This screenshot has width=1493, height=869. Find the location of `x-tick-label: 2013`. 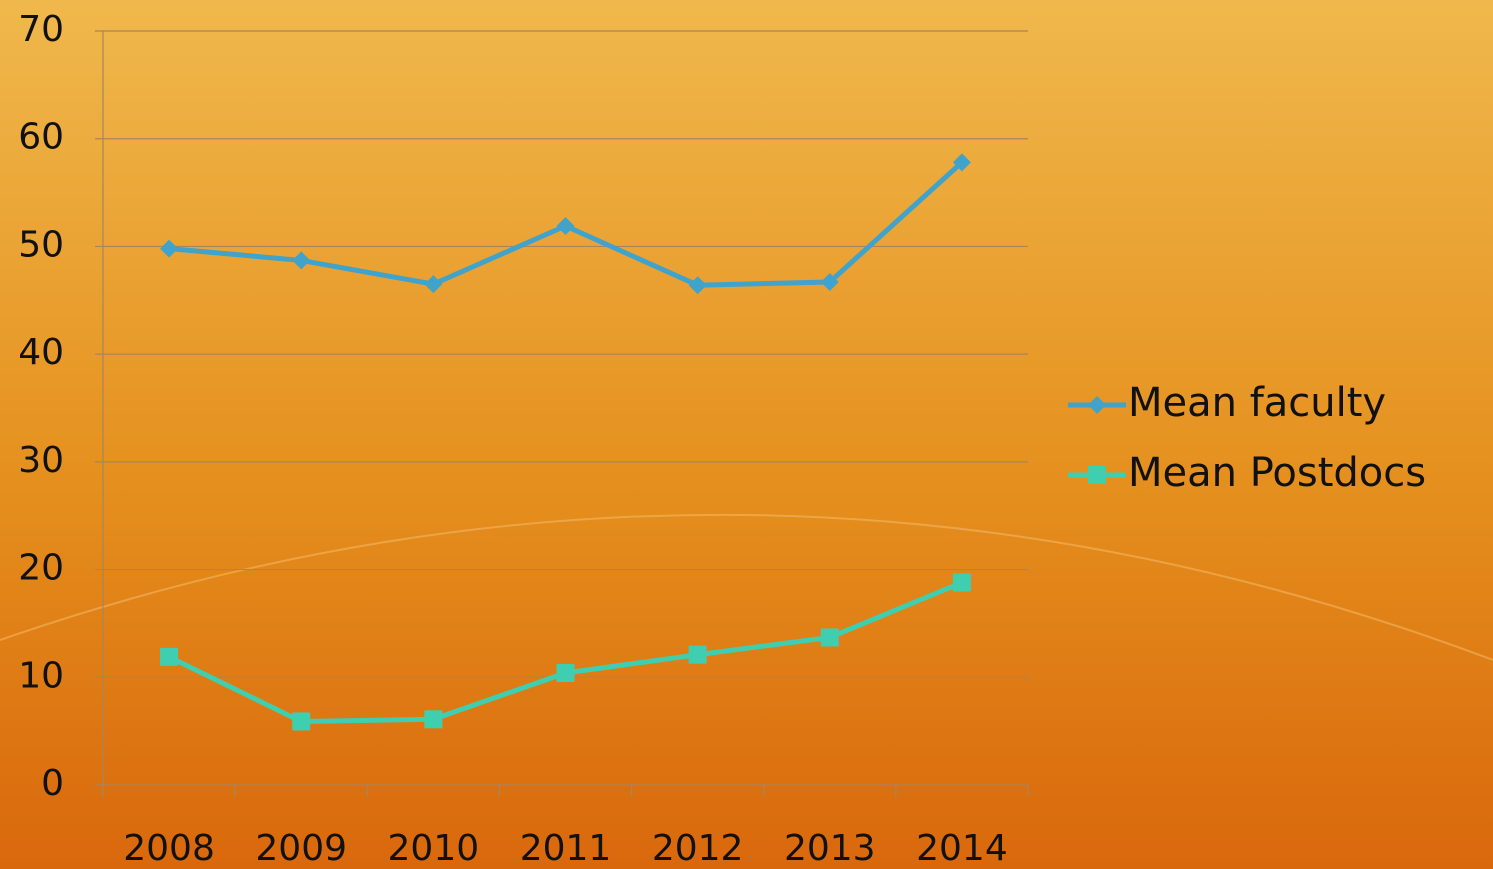

x-tick-label: 2013 is located at coordinates (830, 848).